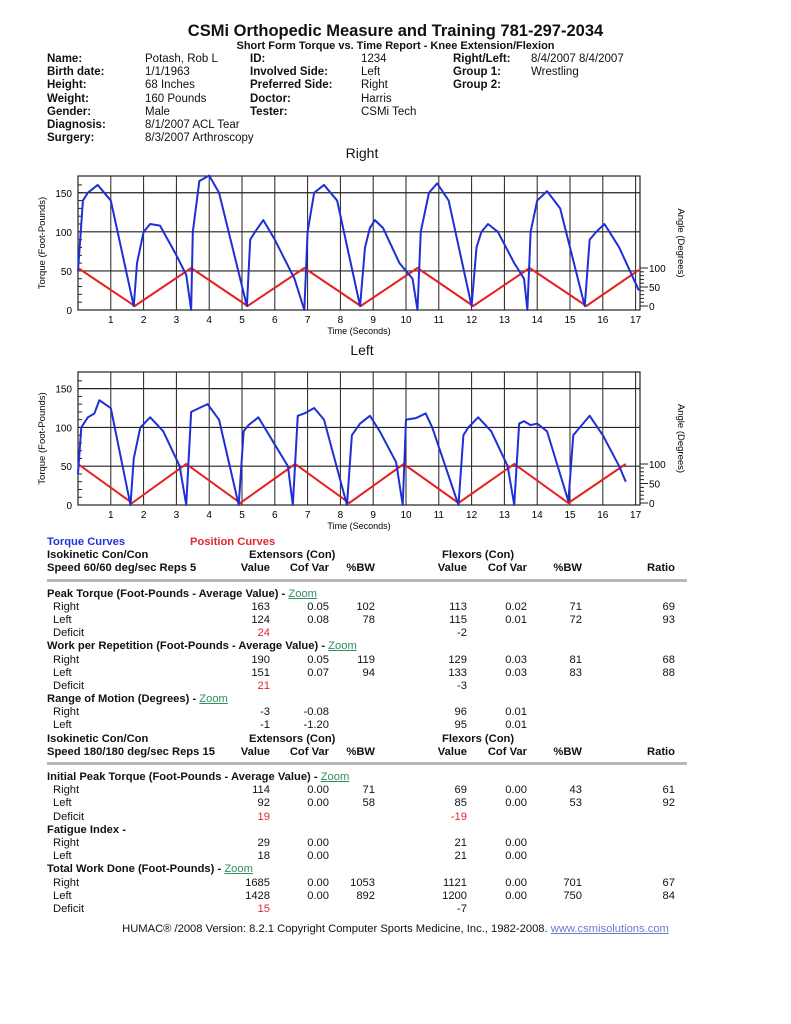  Describe the element at coordinates (458, 816) in the screenshot. I see `cell-value: -19` at that location.